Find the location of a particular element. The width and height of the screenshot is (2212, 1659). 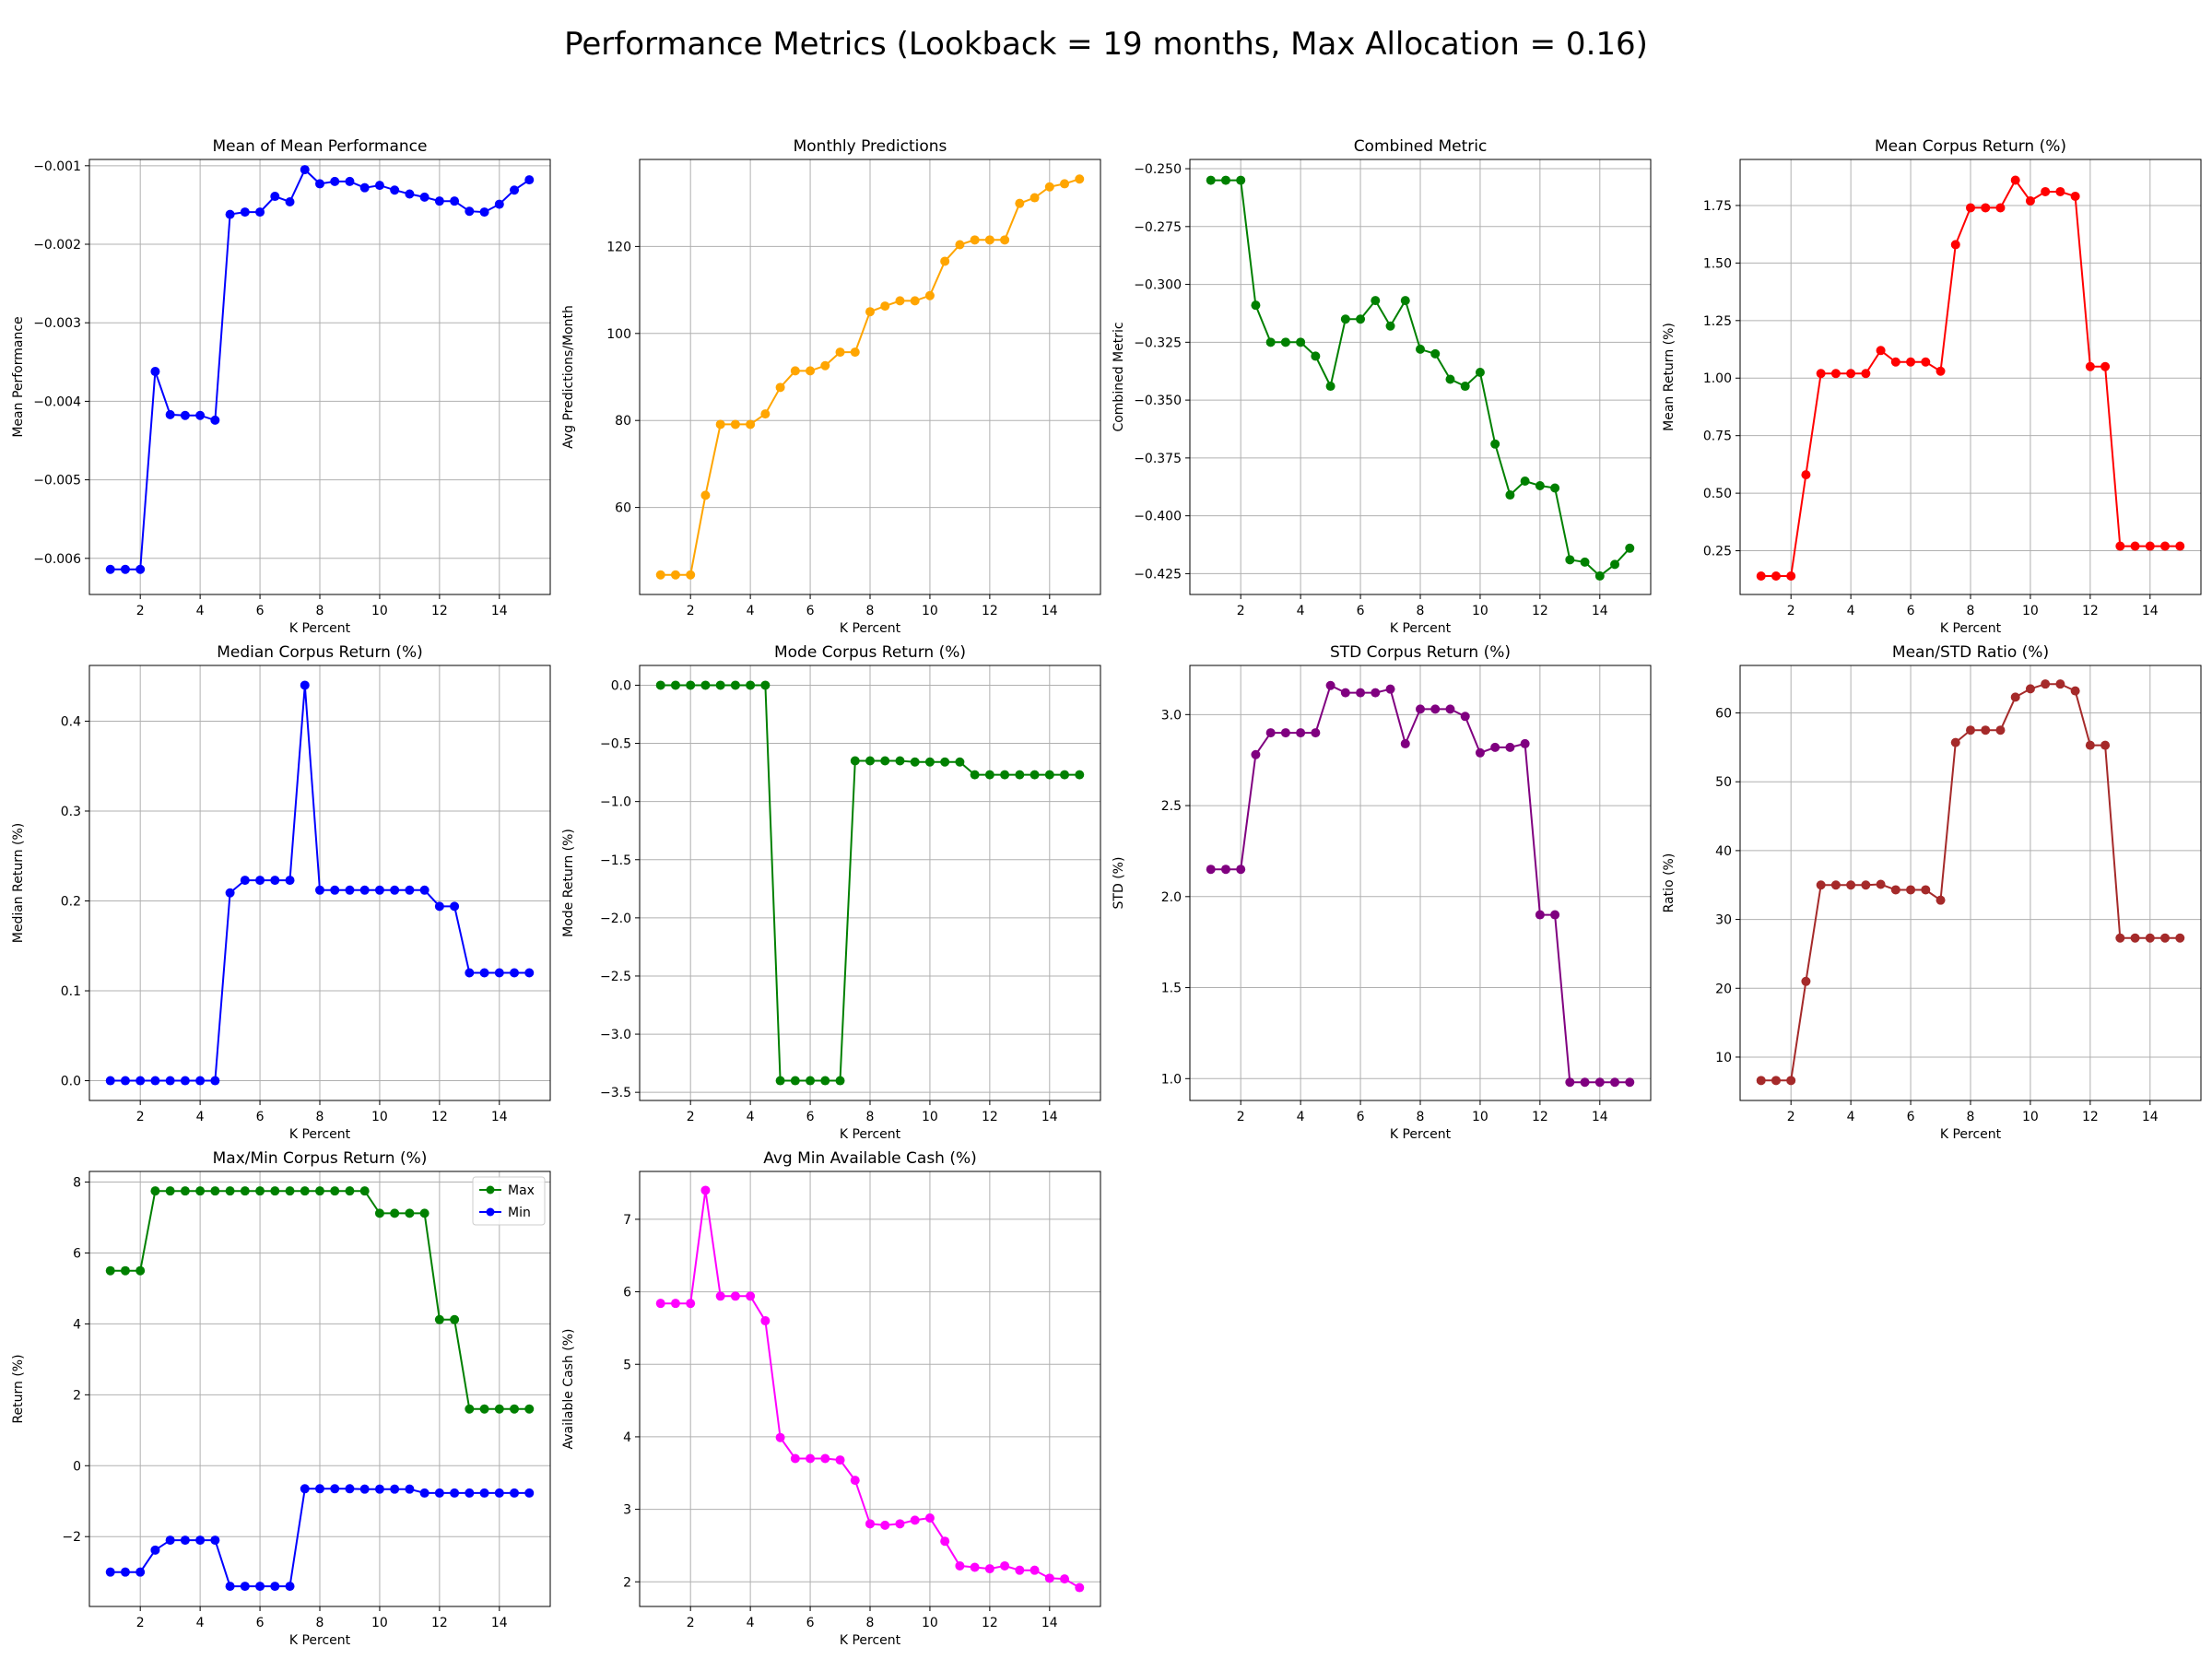

legend-label: Min is located at coordinates (519, 1213).